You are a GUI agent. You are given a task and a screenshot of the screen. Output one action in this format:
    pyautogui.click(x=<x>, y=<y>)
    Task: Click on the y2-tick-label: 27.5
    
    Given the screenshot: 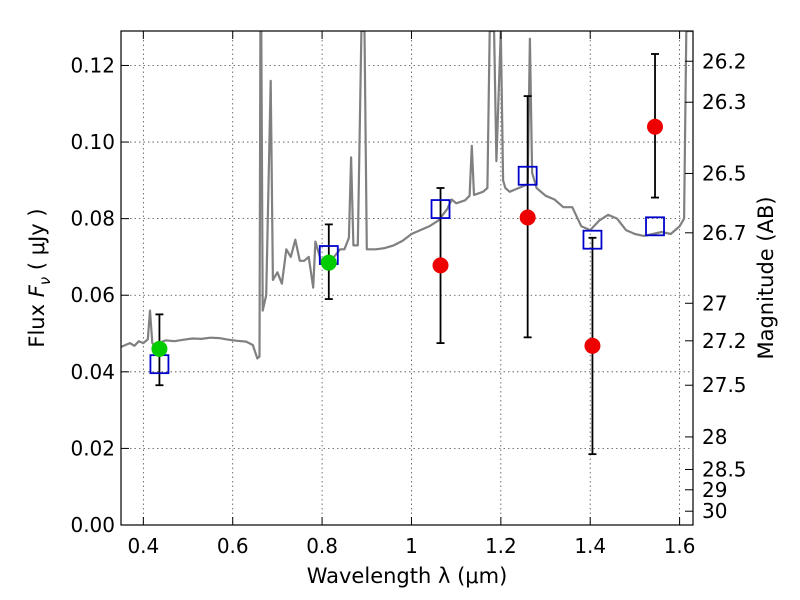 What is the action you would take?
    pyautogui.click(x=724, y=385)
    